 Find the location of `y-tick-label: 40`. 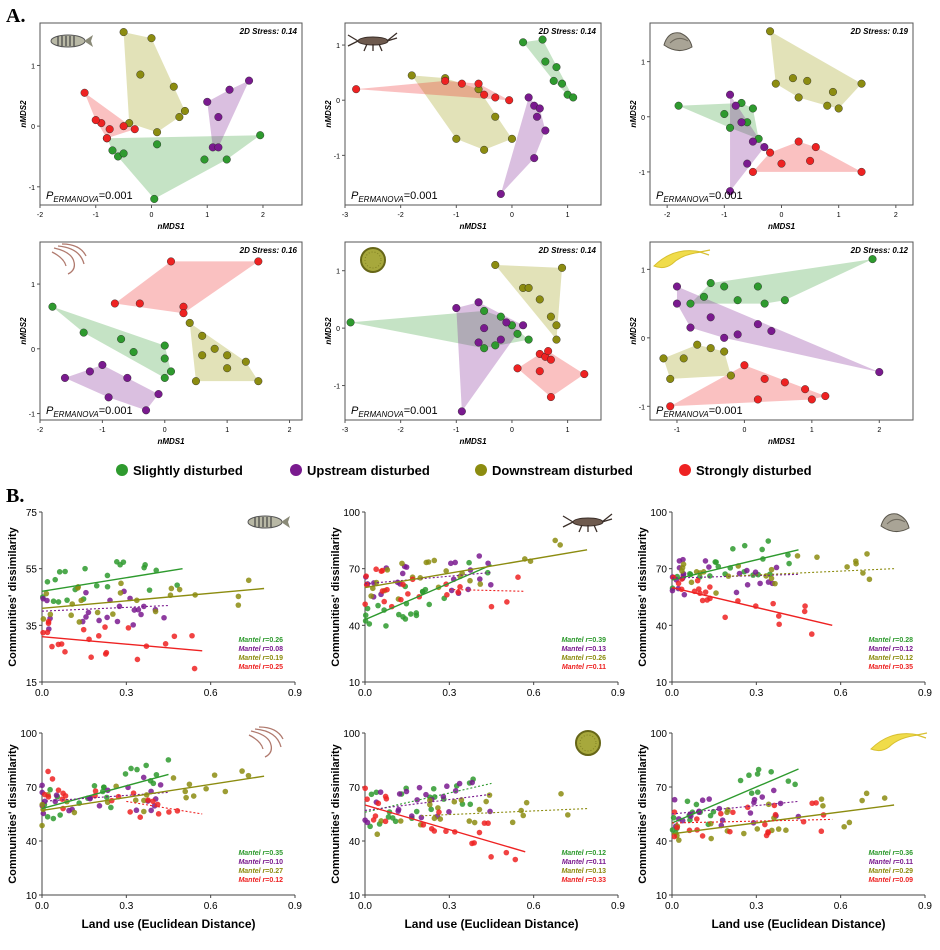

y-tick-label: 40 is located at coordinates (662, 842).